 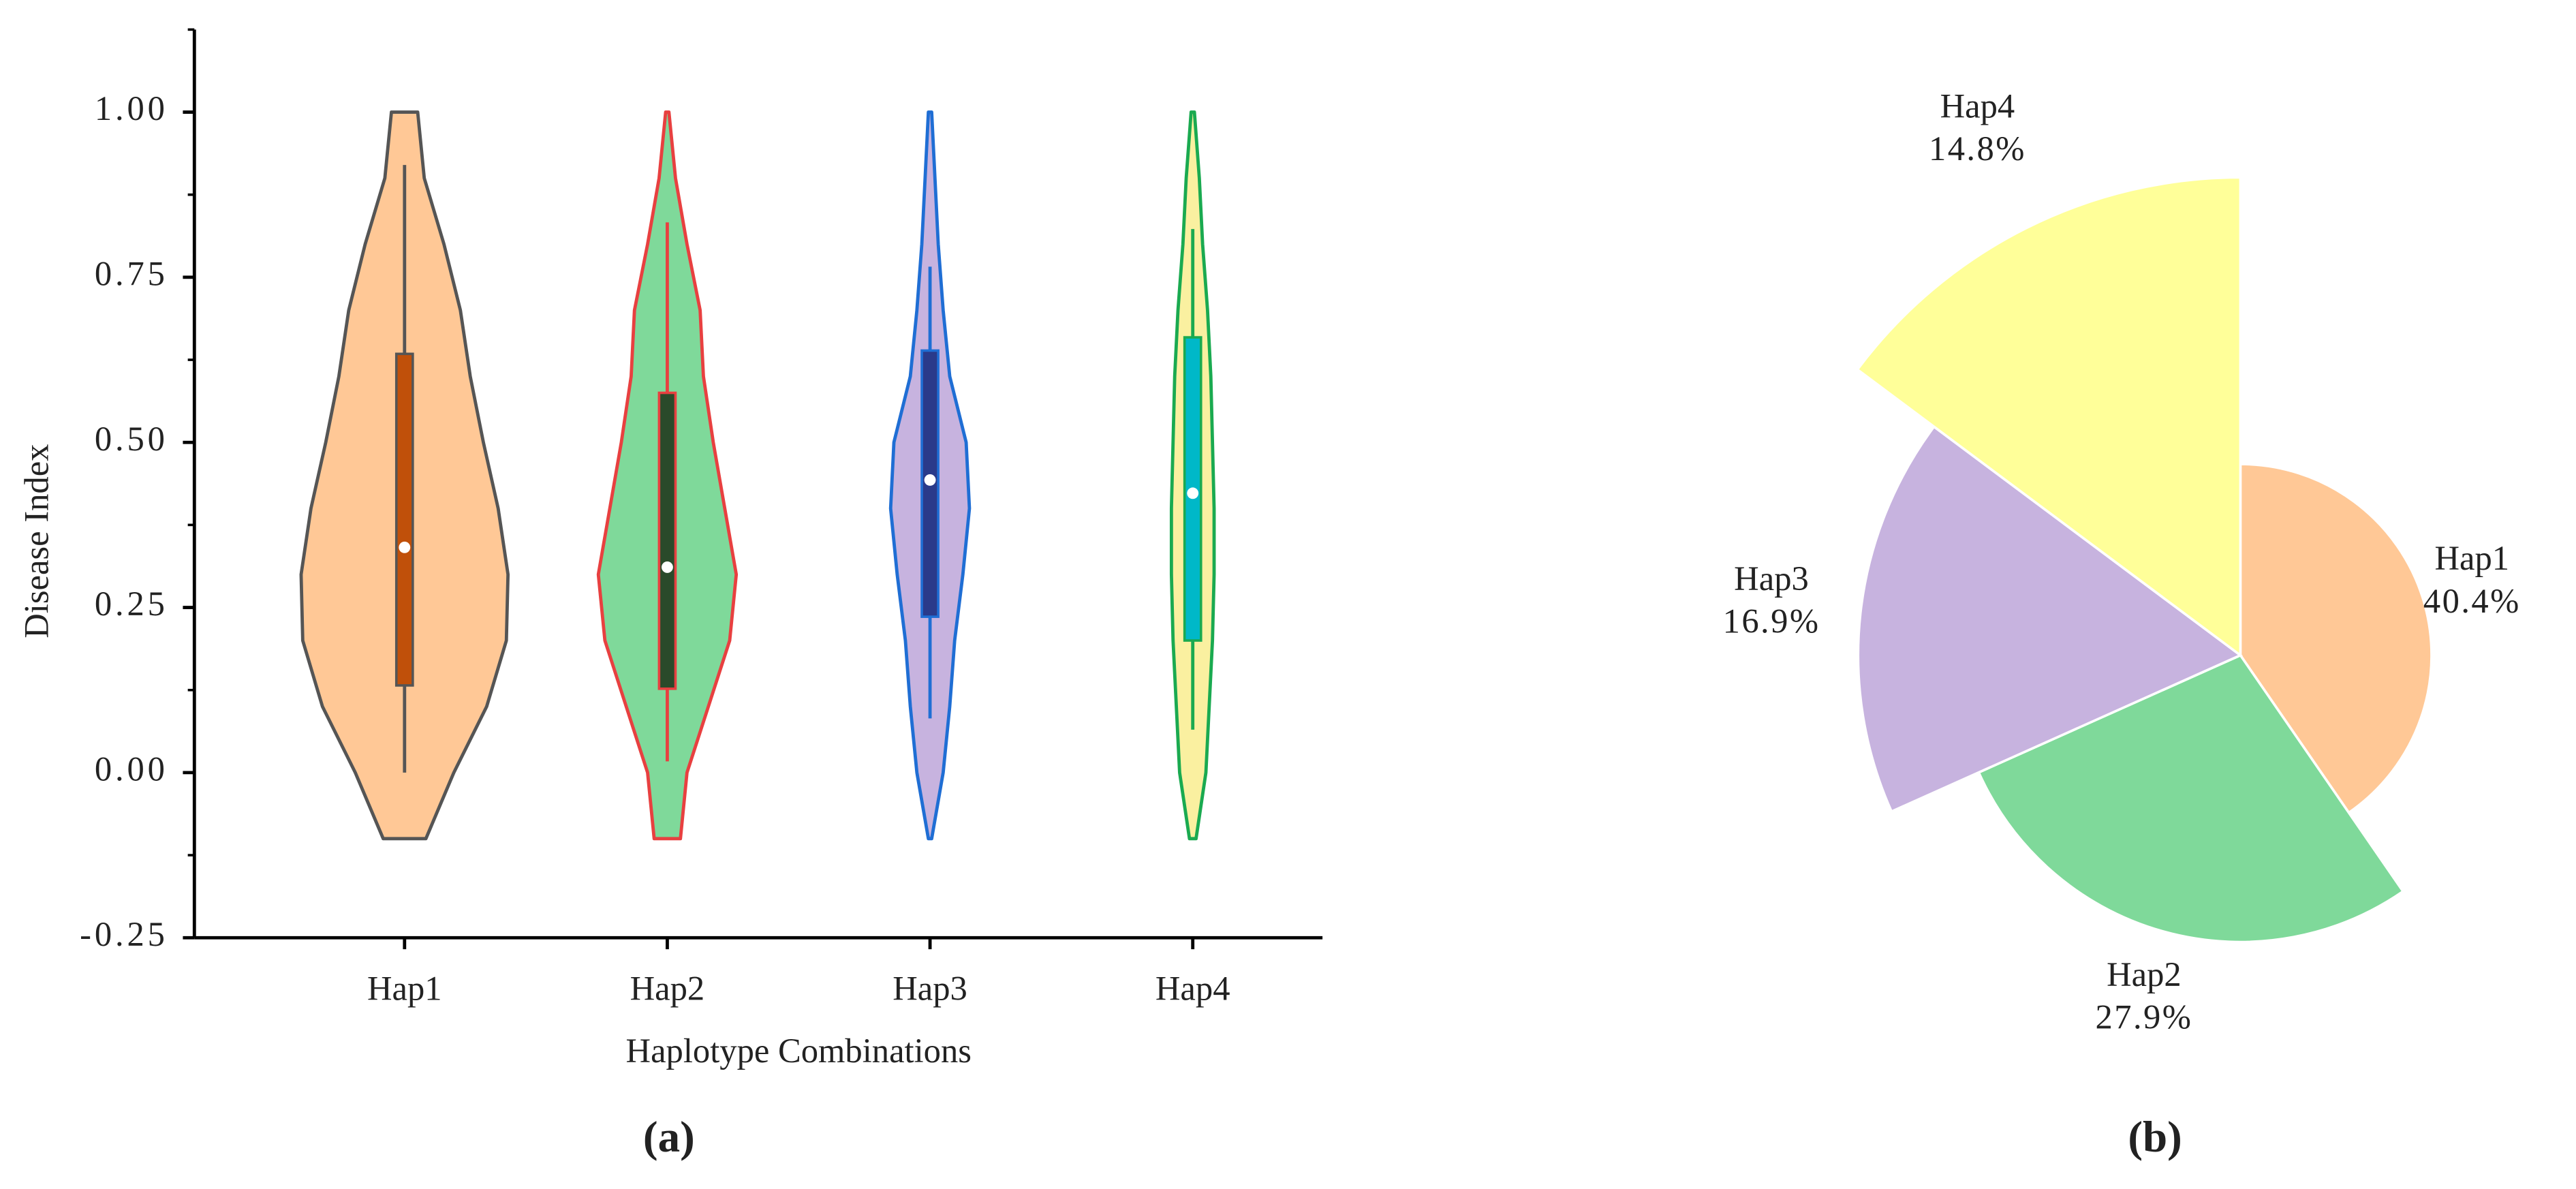 What do you see at coordinates (1772, 621) in the screenshot?
I see `slice-value-label: 16.9%` at bounding box center [1772, 621].